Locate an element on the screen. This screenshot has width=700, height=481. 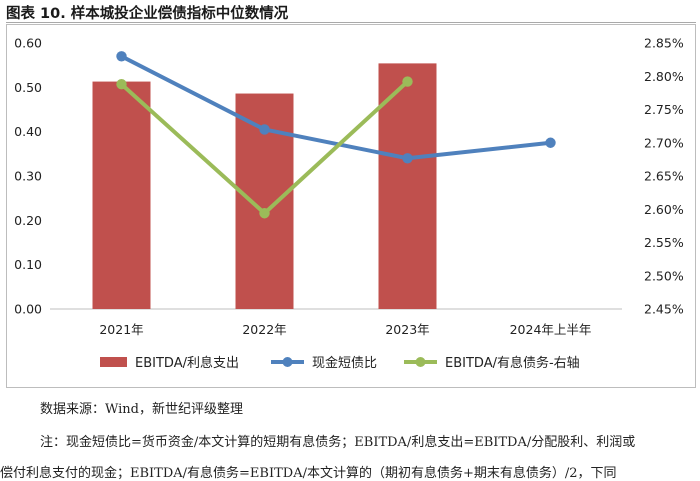
left-tick-label: 0.00 is located at coordinates (28, 309).